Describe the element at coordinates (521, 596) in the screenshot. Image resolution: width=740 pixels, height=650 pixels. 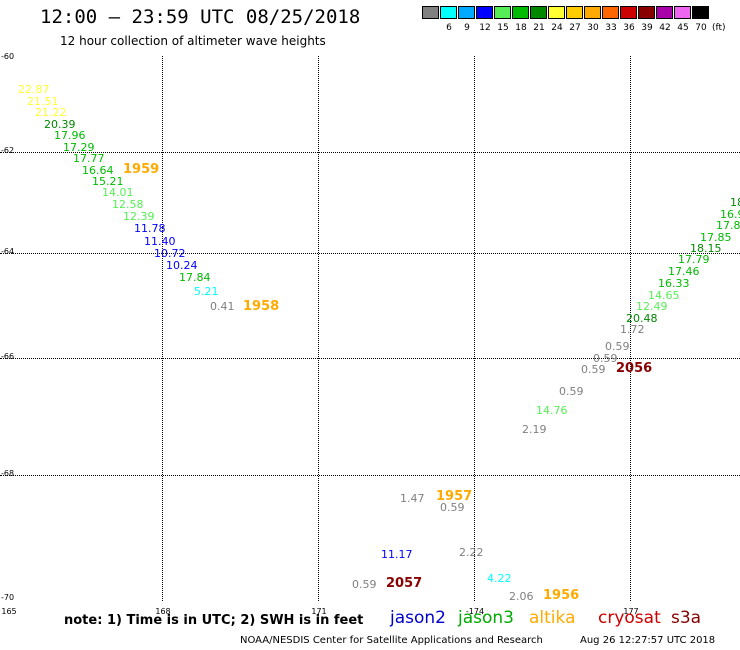
I see `wave-height-value: 2.06` at that location.